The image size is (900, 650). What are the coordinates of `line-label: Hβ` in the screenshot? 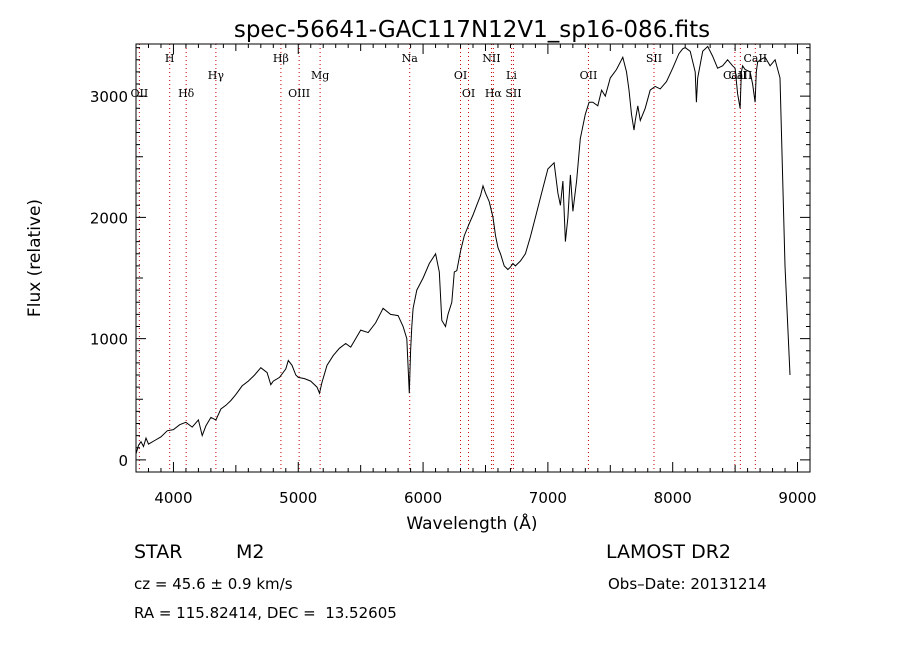 It's located at (281, 58).